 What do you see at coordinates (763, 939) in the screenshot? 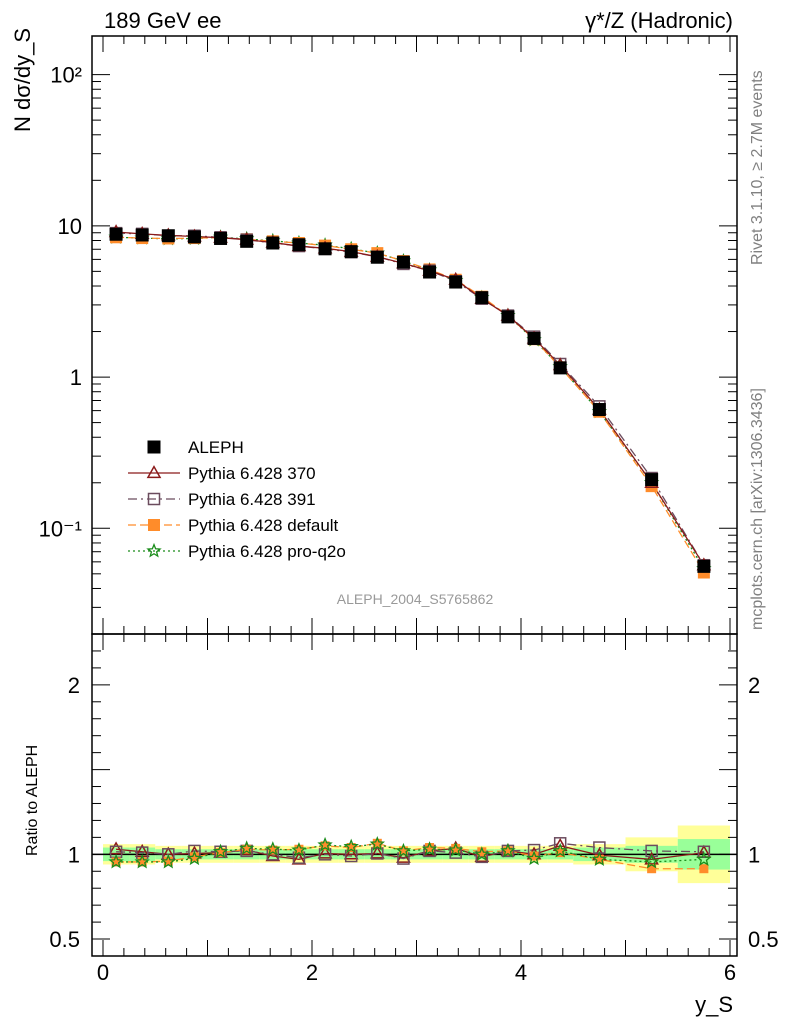
I see `ratio-y-tick-label-right: 0.5` at bounding box center [763, 939].